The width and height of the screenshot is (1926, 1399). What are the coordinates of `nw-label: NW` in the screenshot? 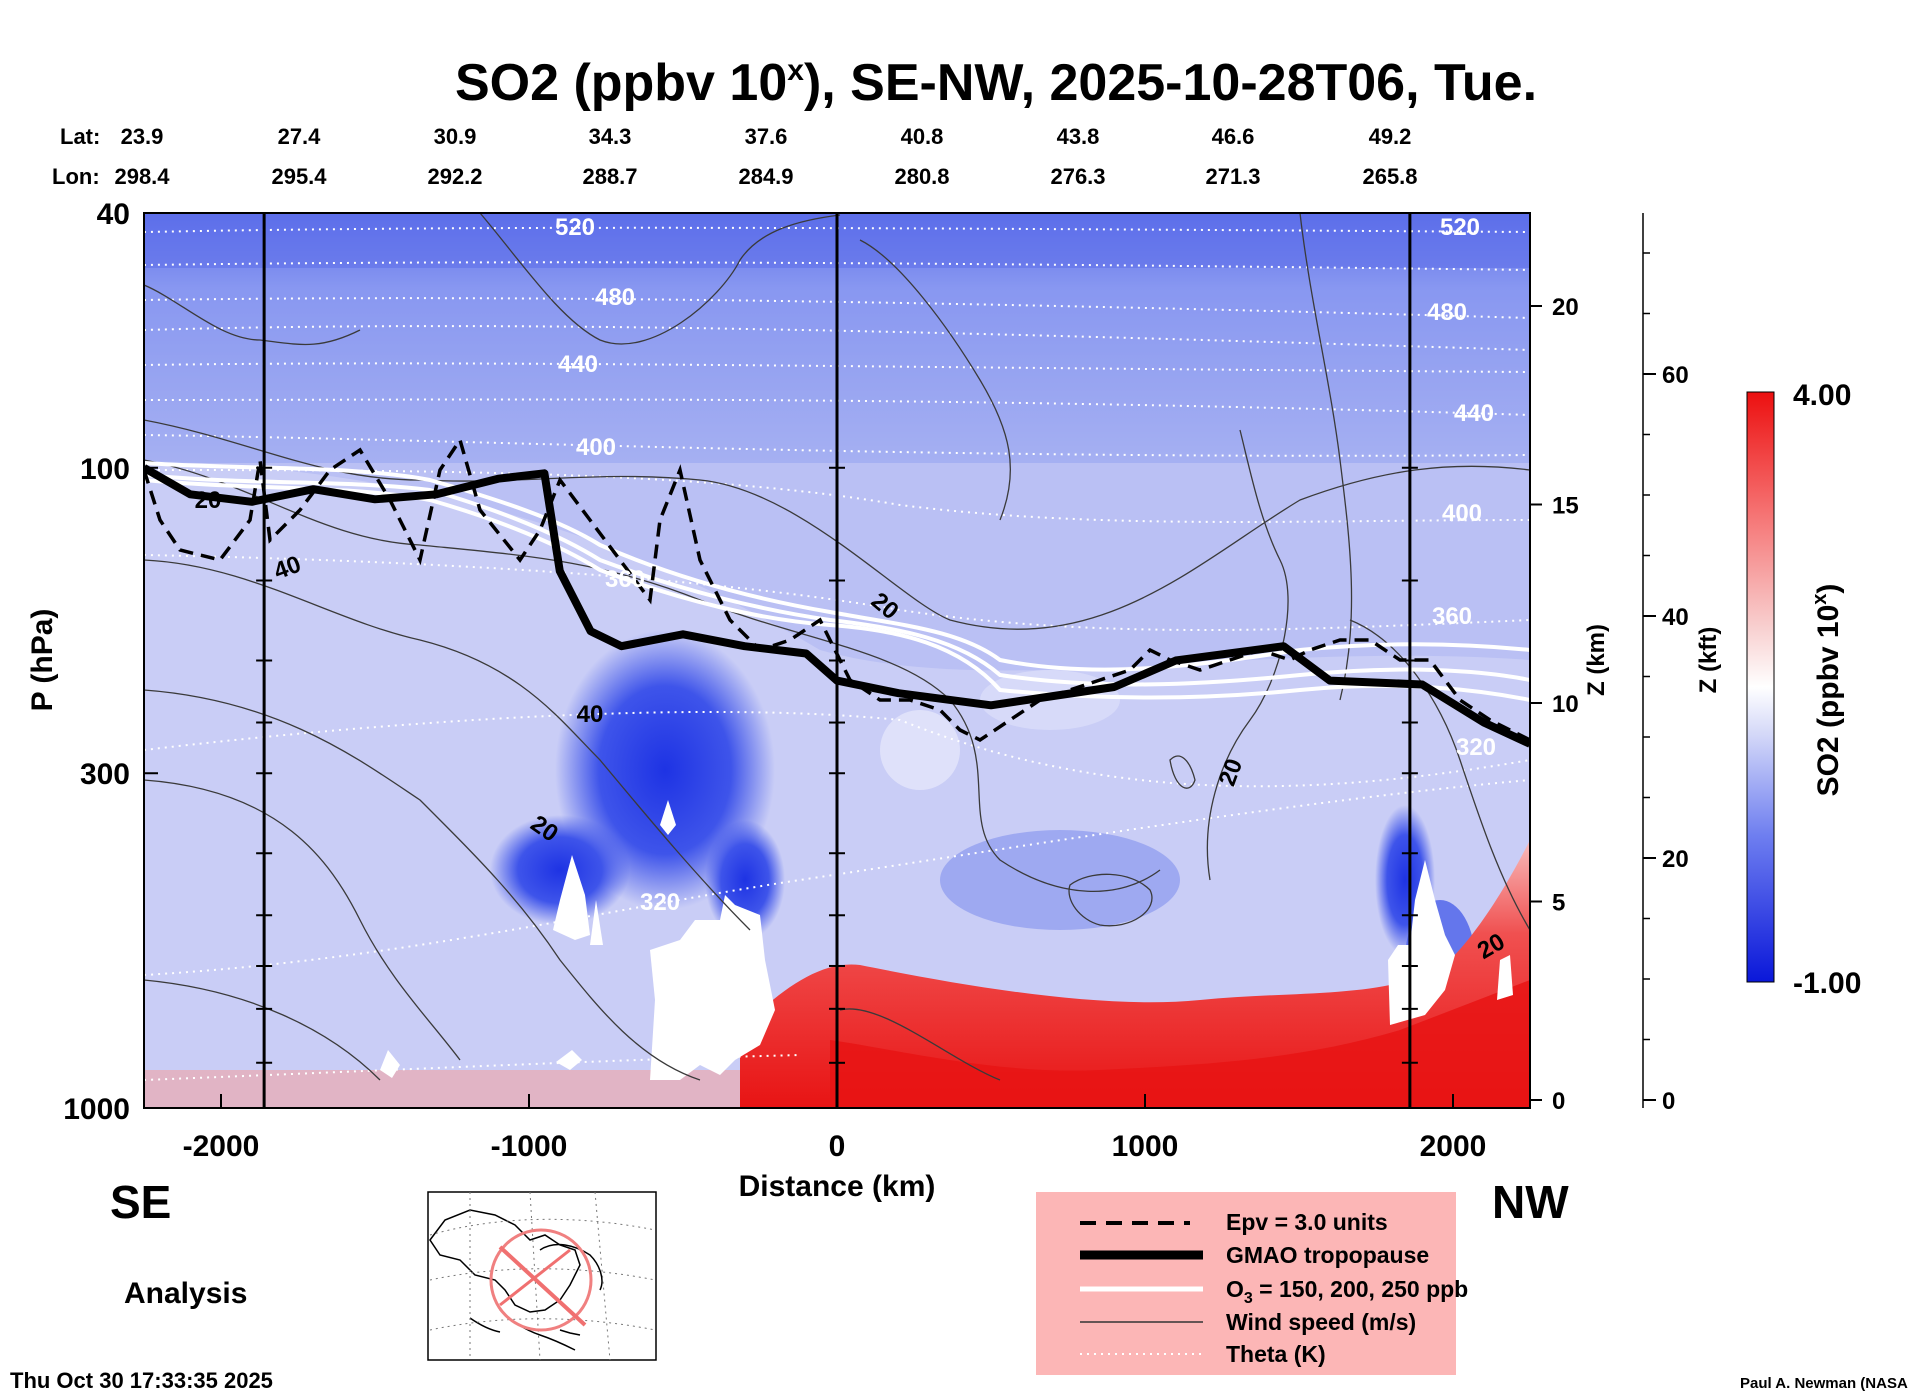 It's located at (1530, 1202).